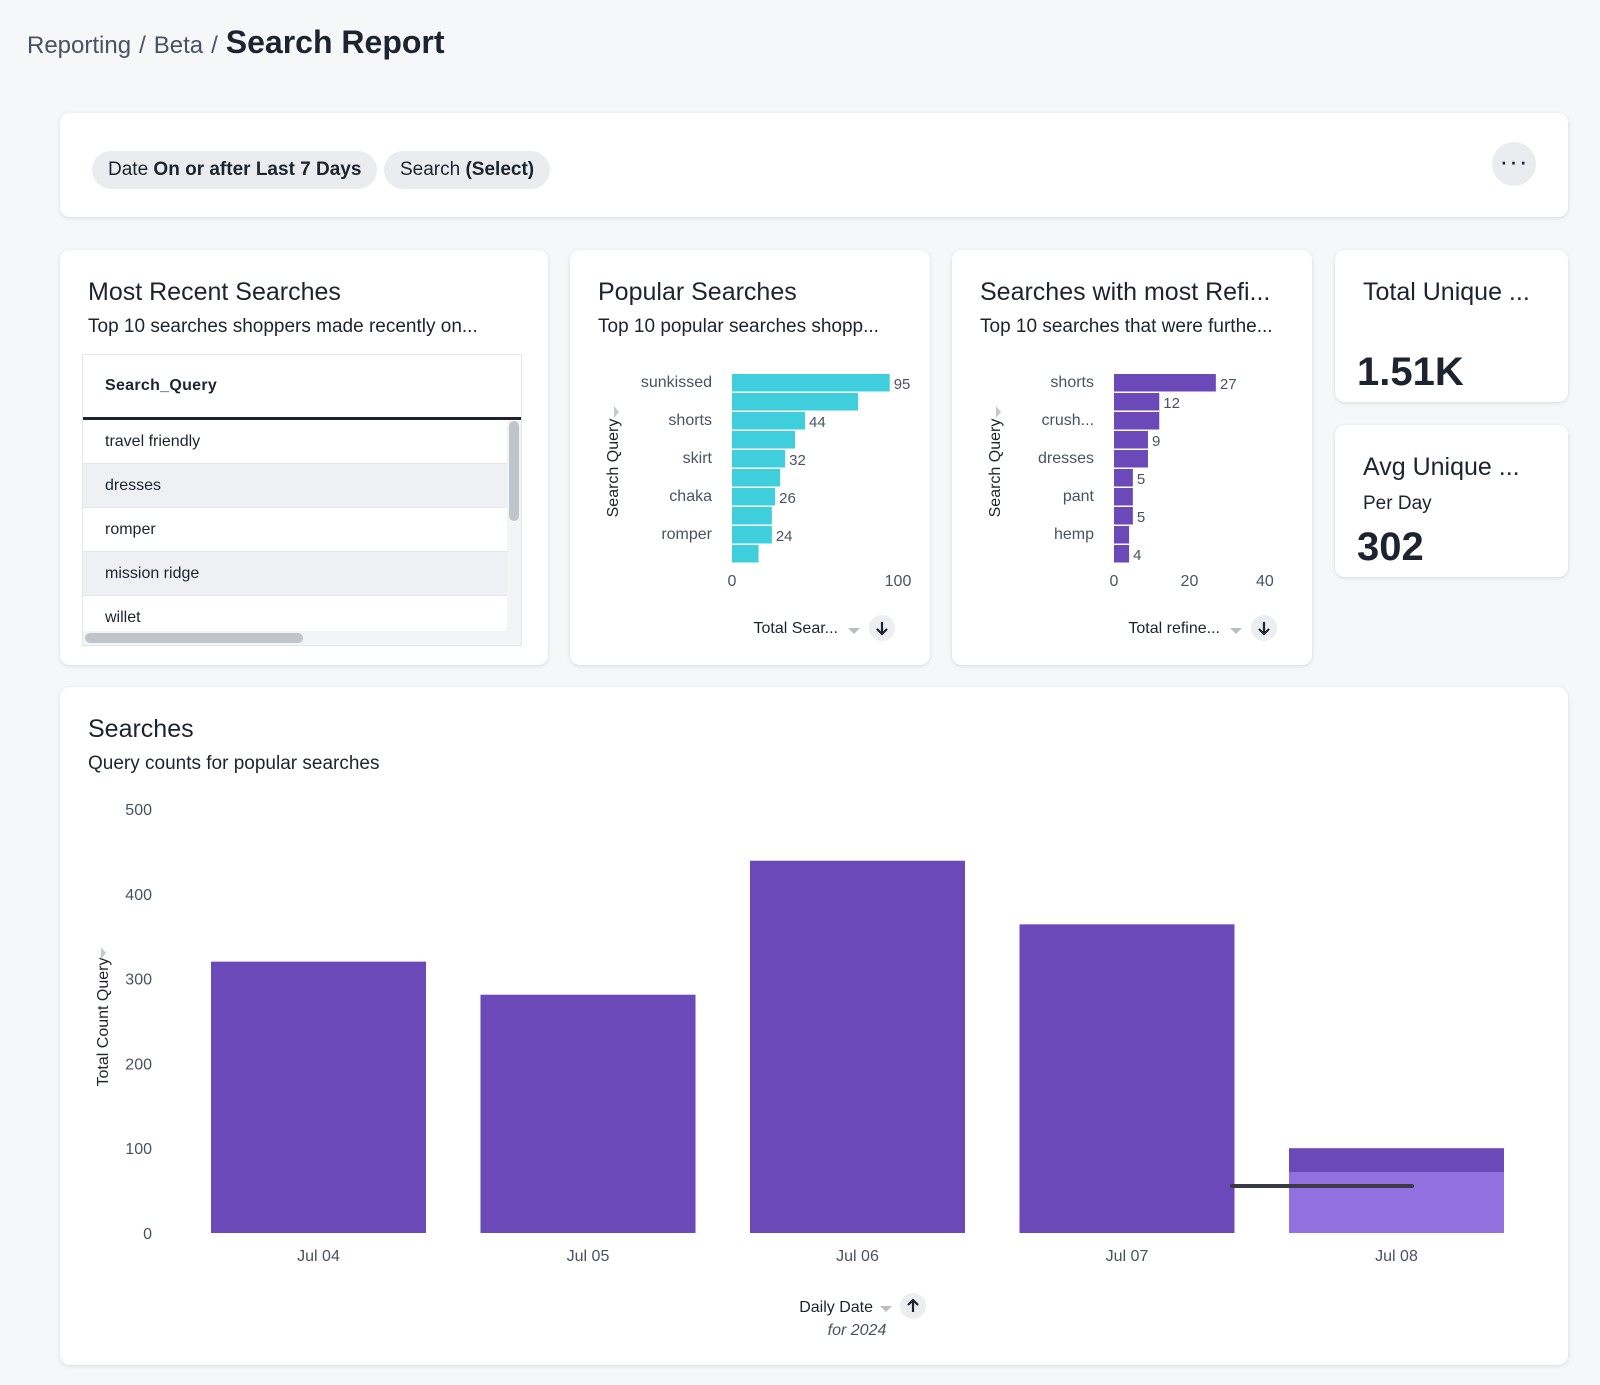 The height and width of the screenshot is (1385, 1600). What do you see at coordinates (214, 292) in the screenshot?
I see `recent-searches-title: Most Recent Searches` at bounding box center [214, 292].